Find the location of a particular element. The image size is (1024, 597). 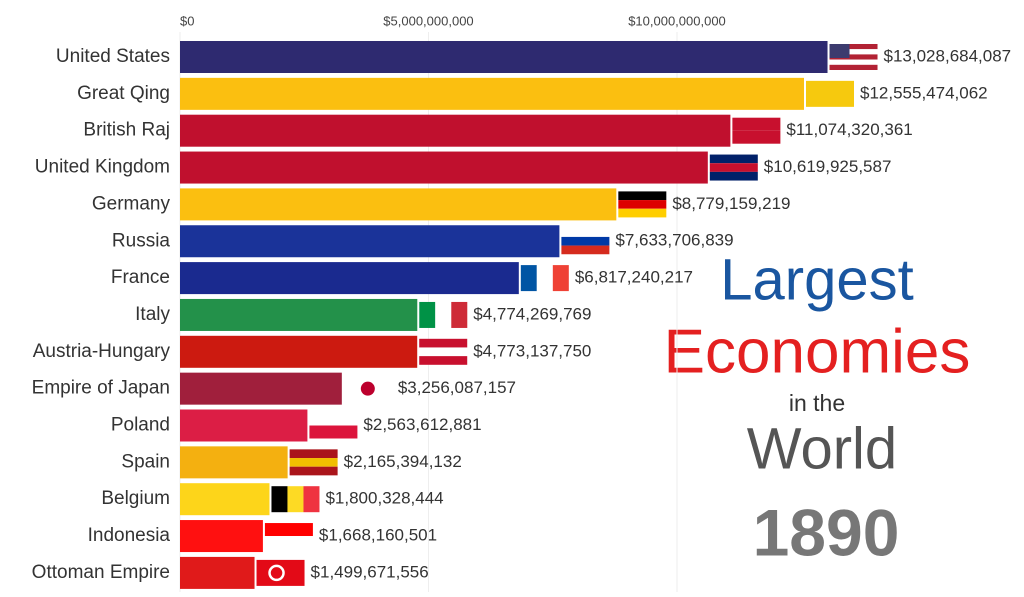

category-label: Spain is located at coordinates (145, 461).